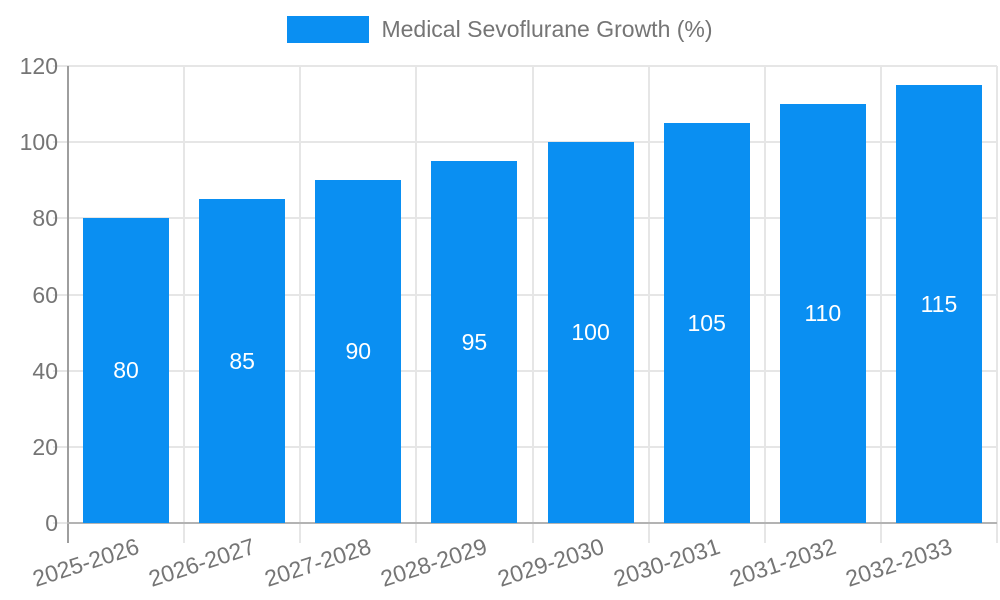 The image size is (1000, 600). I want to click on y-axis-label: 20, so click(45, 446).